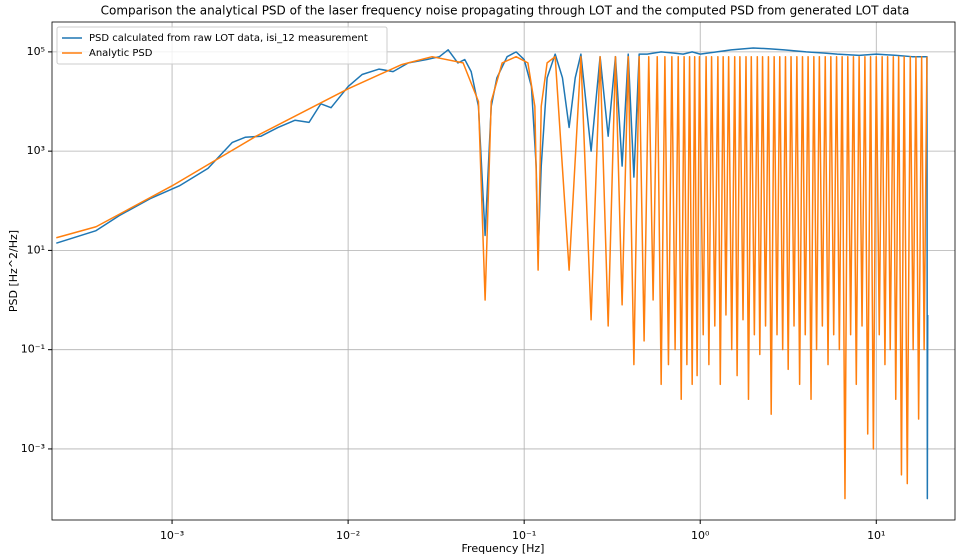 The height and width of the screenshot is (558, 958). I want to click on legend-label: Analytic PSD, so click(121, 53).